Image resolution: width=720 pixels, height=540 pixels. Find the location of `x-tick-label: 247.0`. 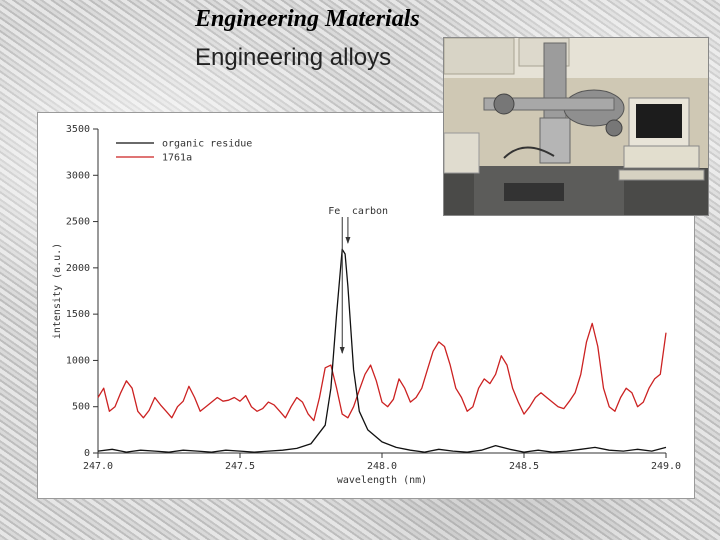

x-tick-label: 247.0 is located at coordinates (98, 466).